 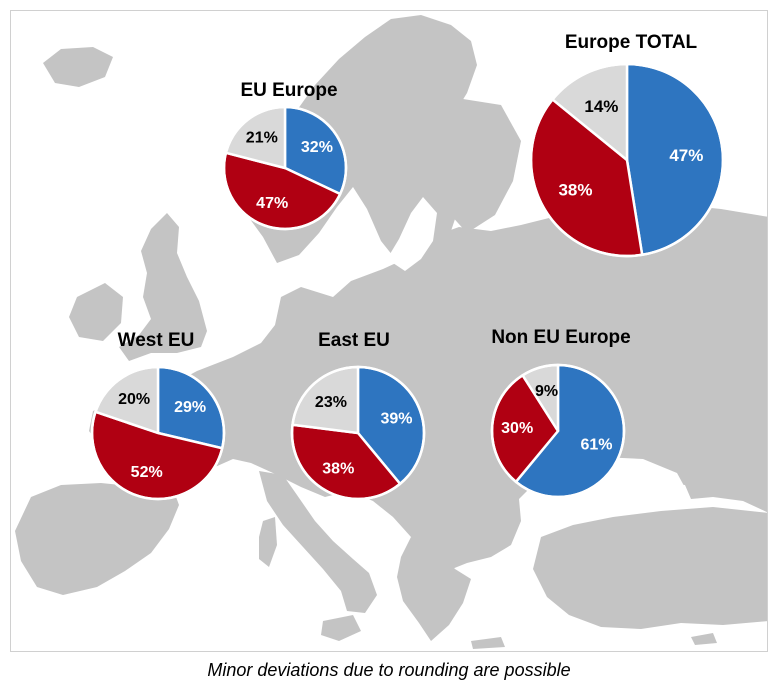 What do you see at coordinates (317, 147) in the screenshot?
I see `pie-label-eu-europe-0: 32%` at bounding box center [317, 147].